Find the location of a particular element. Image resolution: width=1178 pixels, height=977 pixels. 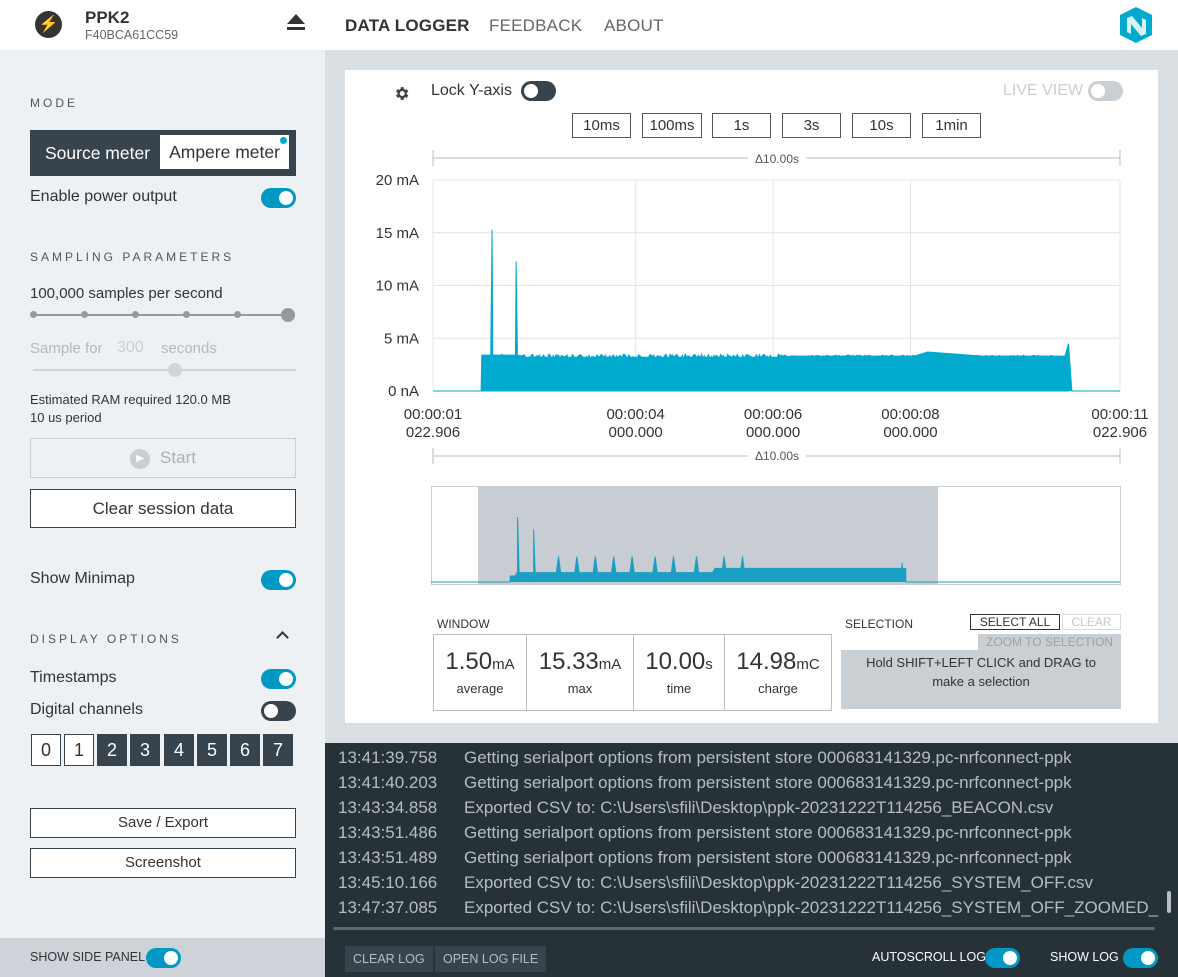

stat-charge: 14.98mC charge is located at coordinates (778, 672).